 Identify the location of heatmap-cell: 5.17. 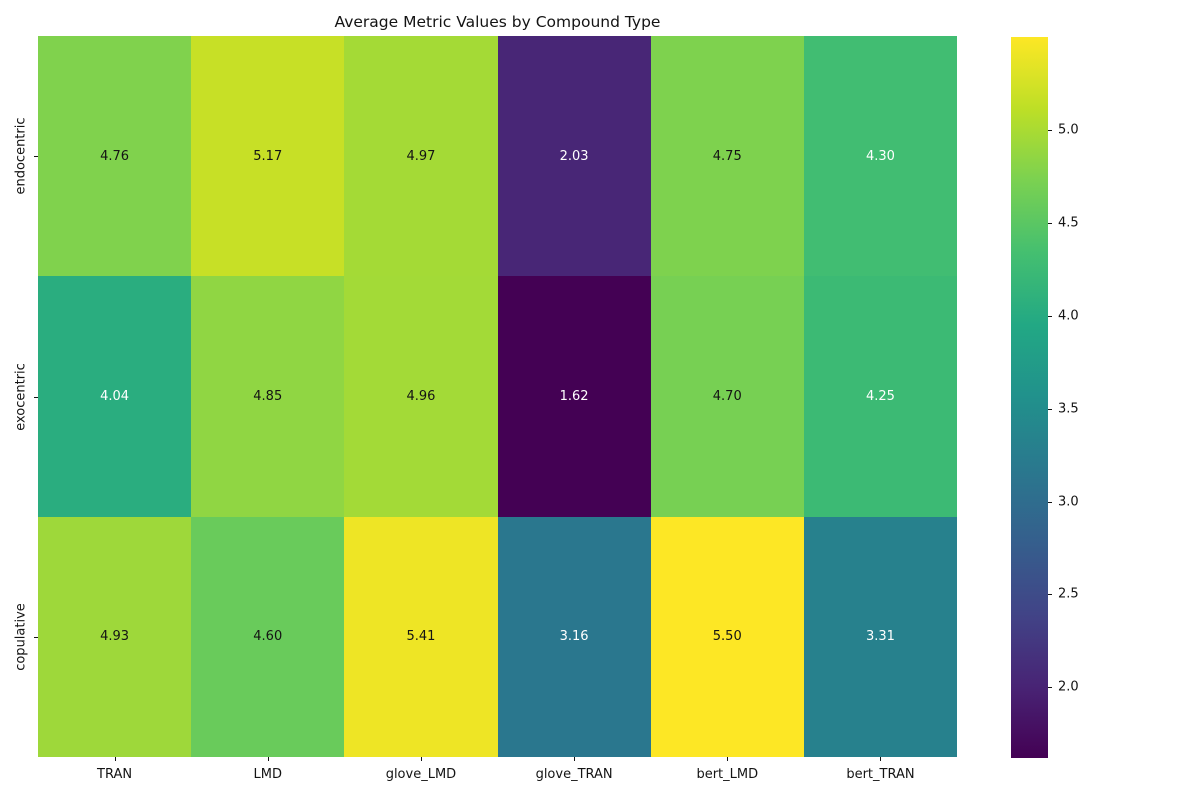
(268, 156).